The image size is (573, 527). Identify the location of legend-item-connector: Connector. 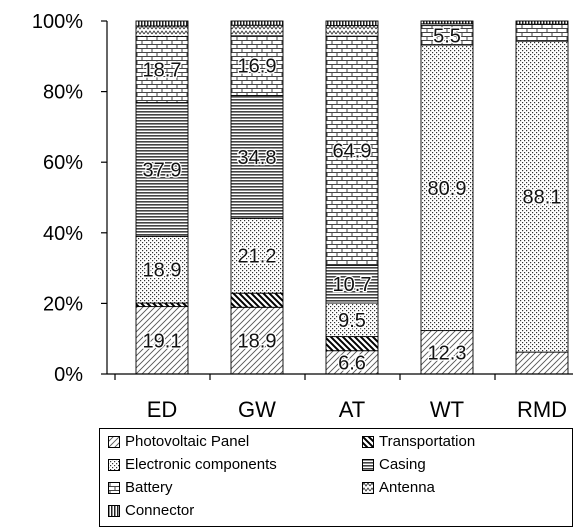
(151, 511).